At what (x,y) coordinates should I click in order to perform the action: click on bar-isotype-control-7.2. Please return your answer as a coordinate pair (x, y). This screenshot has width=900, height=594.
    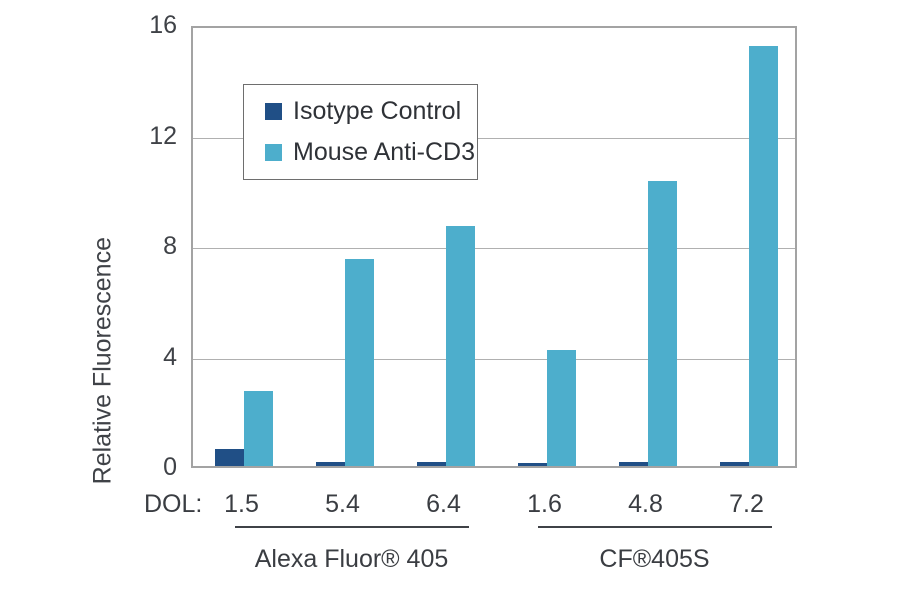
    Looking at the image, I should click on (734, 463).